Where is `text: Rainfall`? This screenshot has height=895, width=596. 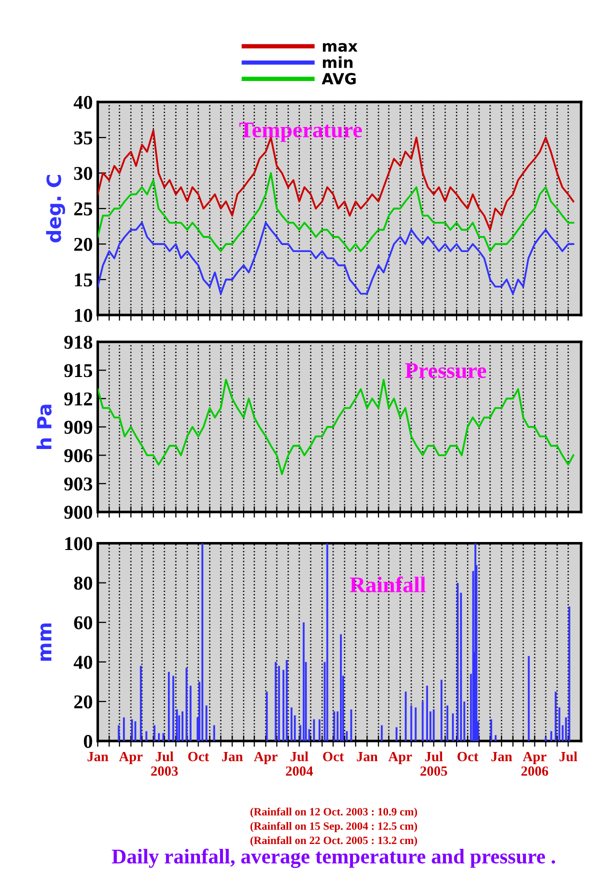
text: Rainfall is located at coordinates (388, 584).